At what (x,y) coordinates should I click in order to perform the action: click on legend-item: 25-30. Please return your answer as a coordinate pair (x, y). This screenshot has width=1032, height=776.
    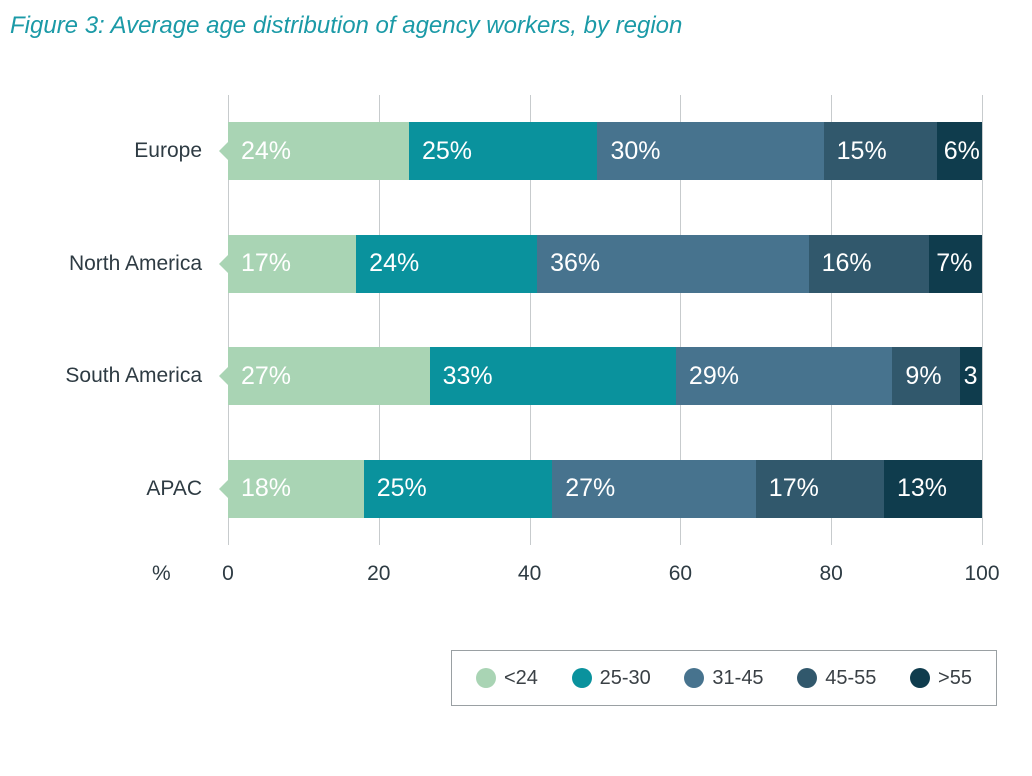
    Looking at the image, I should click on (611, 678).